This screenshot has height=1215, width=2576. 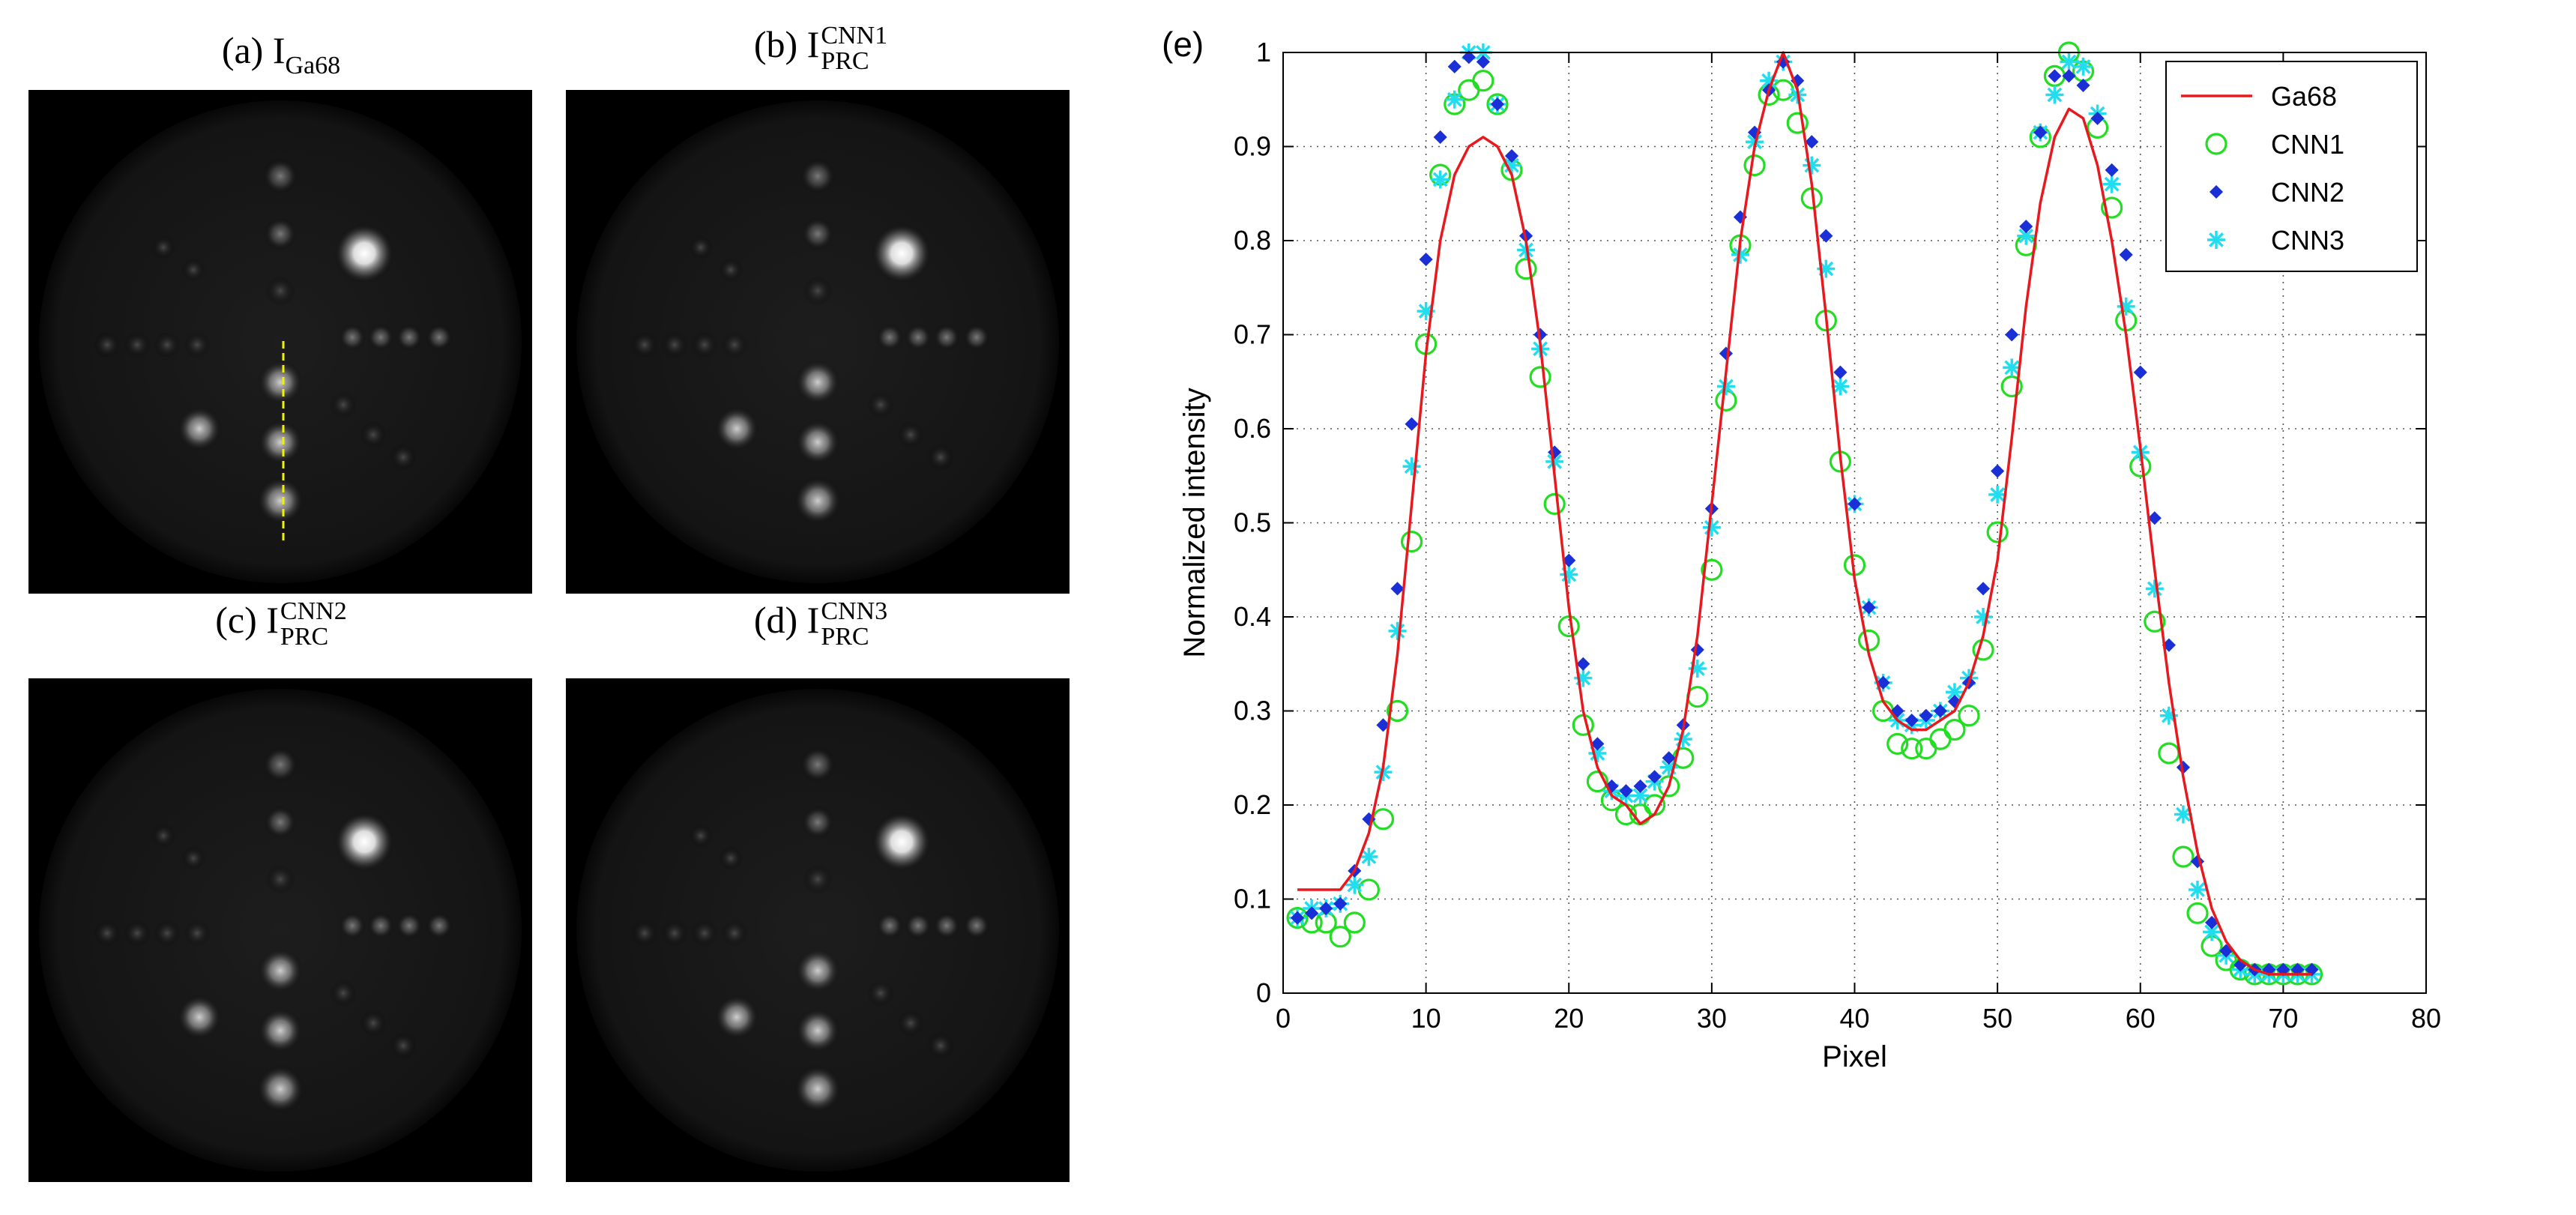 I want to click on panel-a-title: (a) IGa68, so click(x=281, y=53).